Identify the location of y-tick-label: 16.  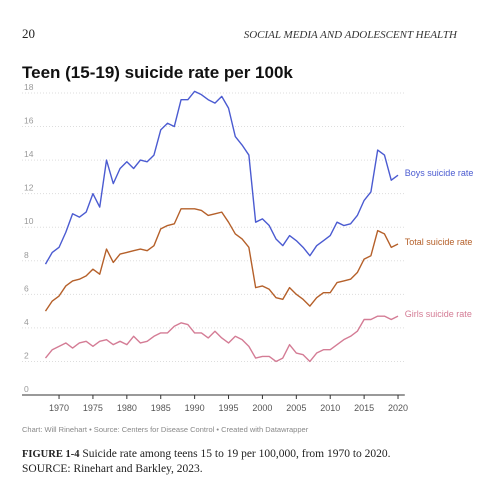
(29, 121).